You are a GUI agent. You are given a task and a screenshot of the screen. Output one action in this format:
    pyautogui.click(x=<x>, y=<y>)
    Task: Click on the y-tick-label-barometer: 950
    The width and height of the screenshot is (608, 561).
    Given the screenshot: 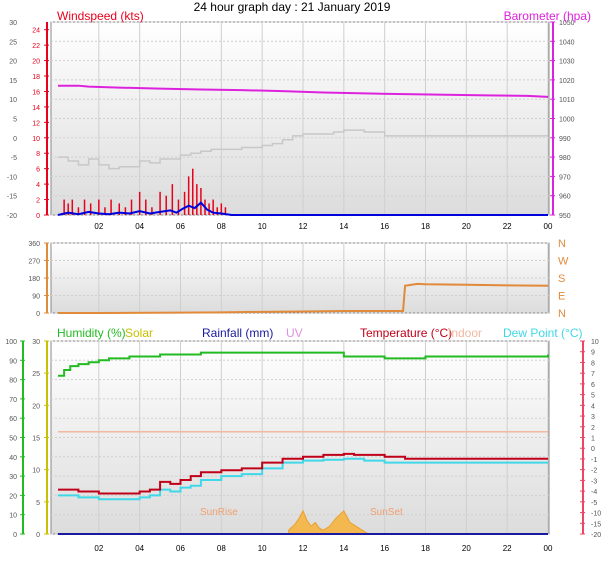 What is the action you would take?
    pyautogui.click(x=565, y=216)
    